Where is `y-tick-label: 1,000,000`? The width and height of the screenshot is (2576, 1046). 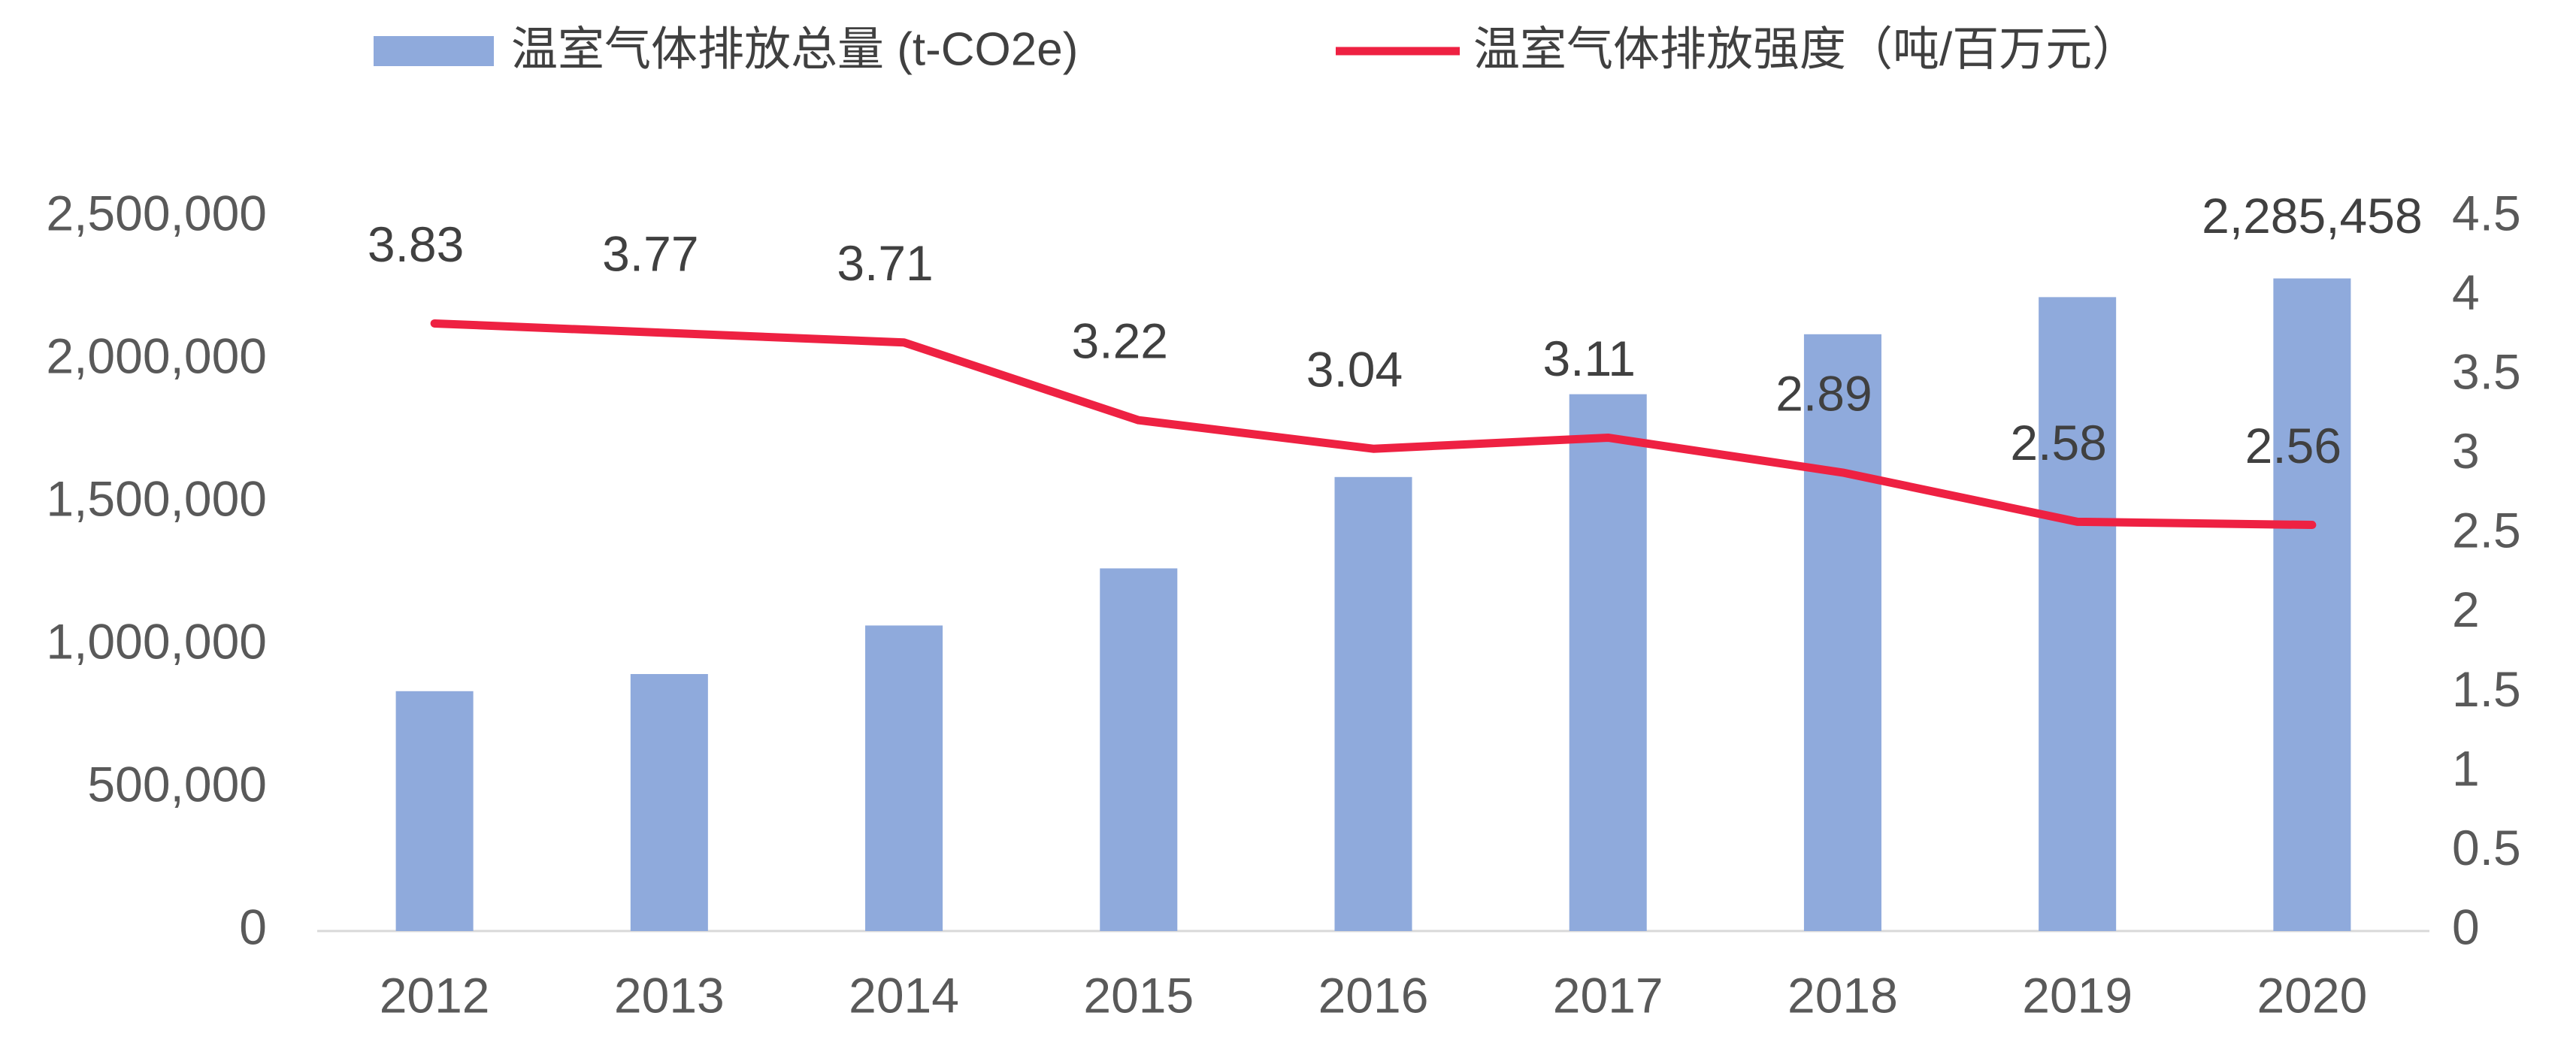
y-tick-label: 1,000,000 is located at coordinates (156, 641).